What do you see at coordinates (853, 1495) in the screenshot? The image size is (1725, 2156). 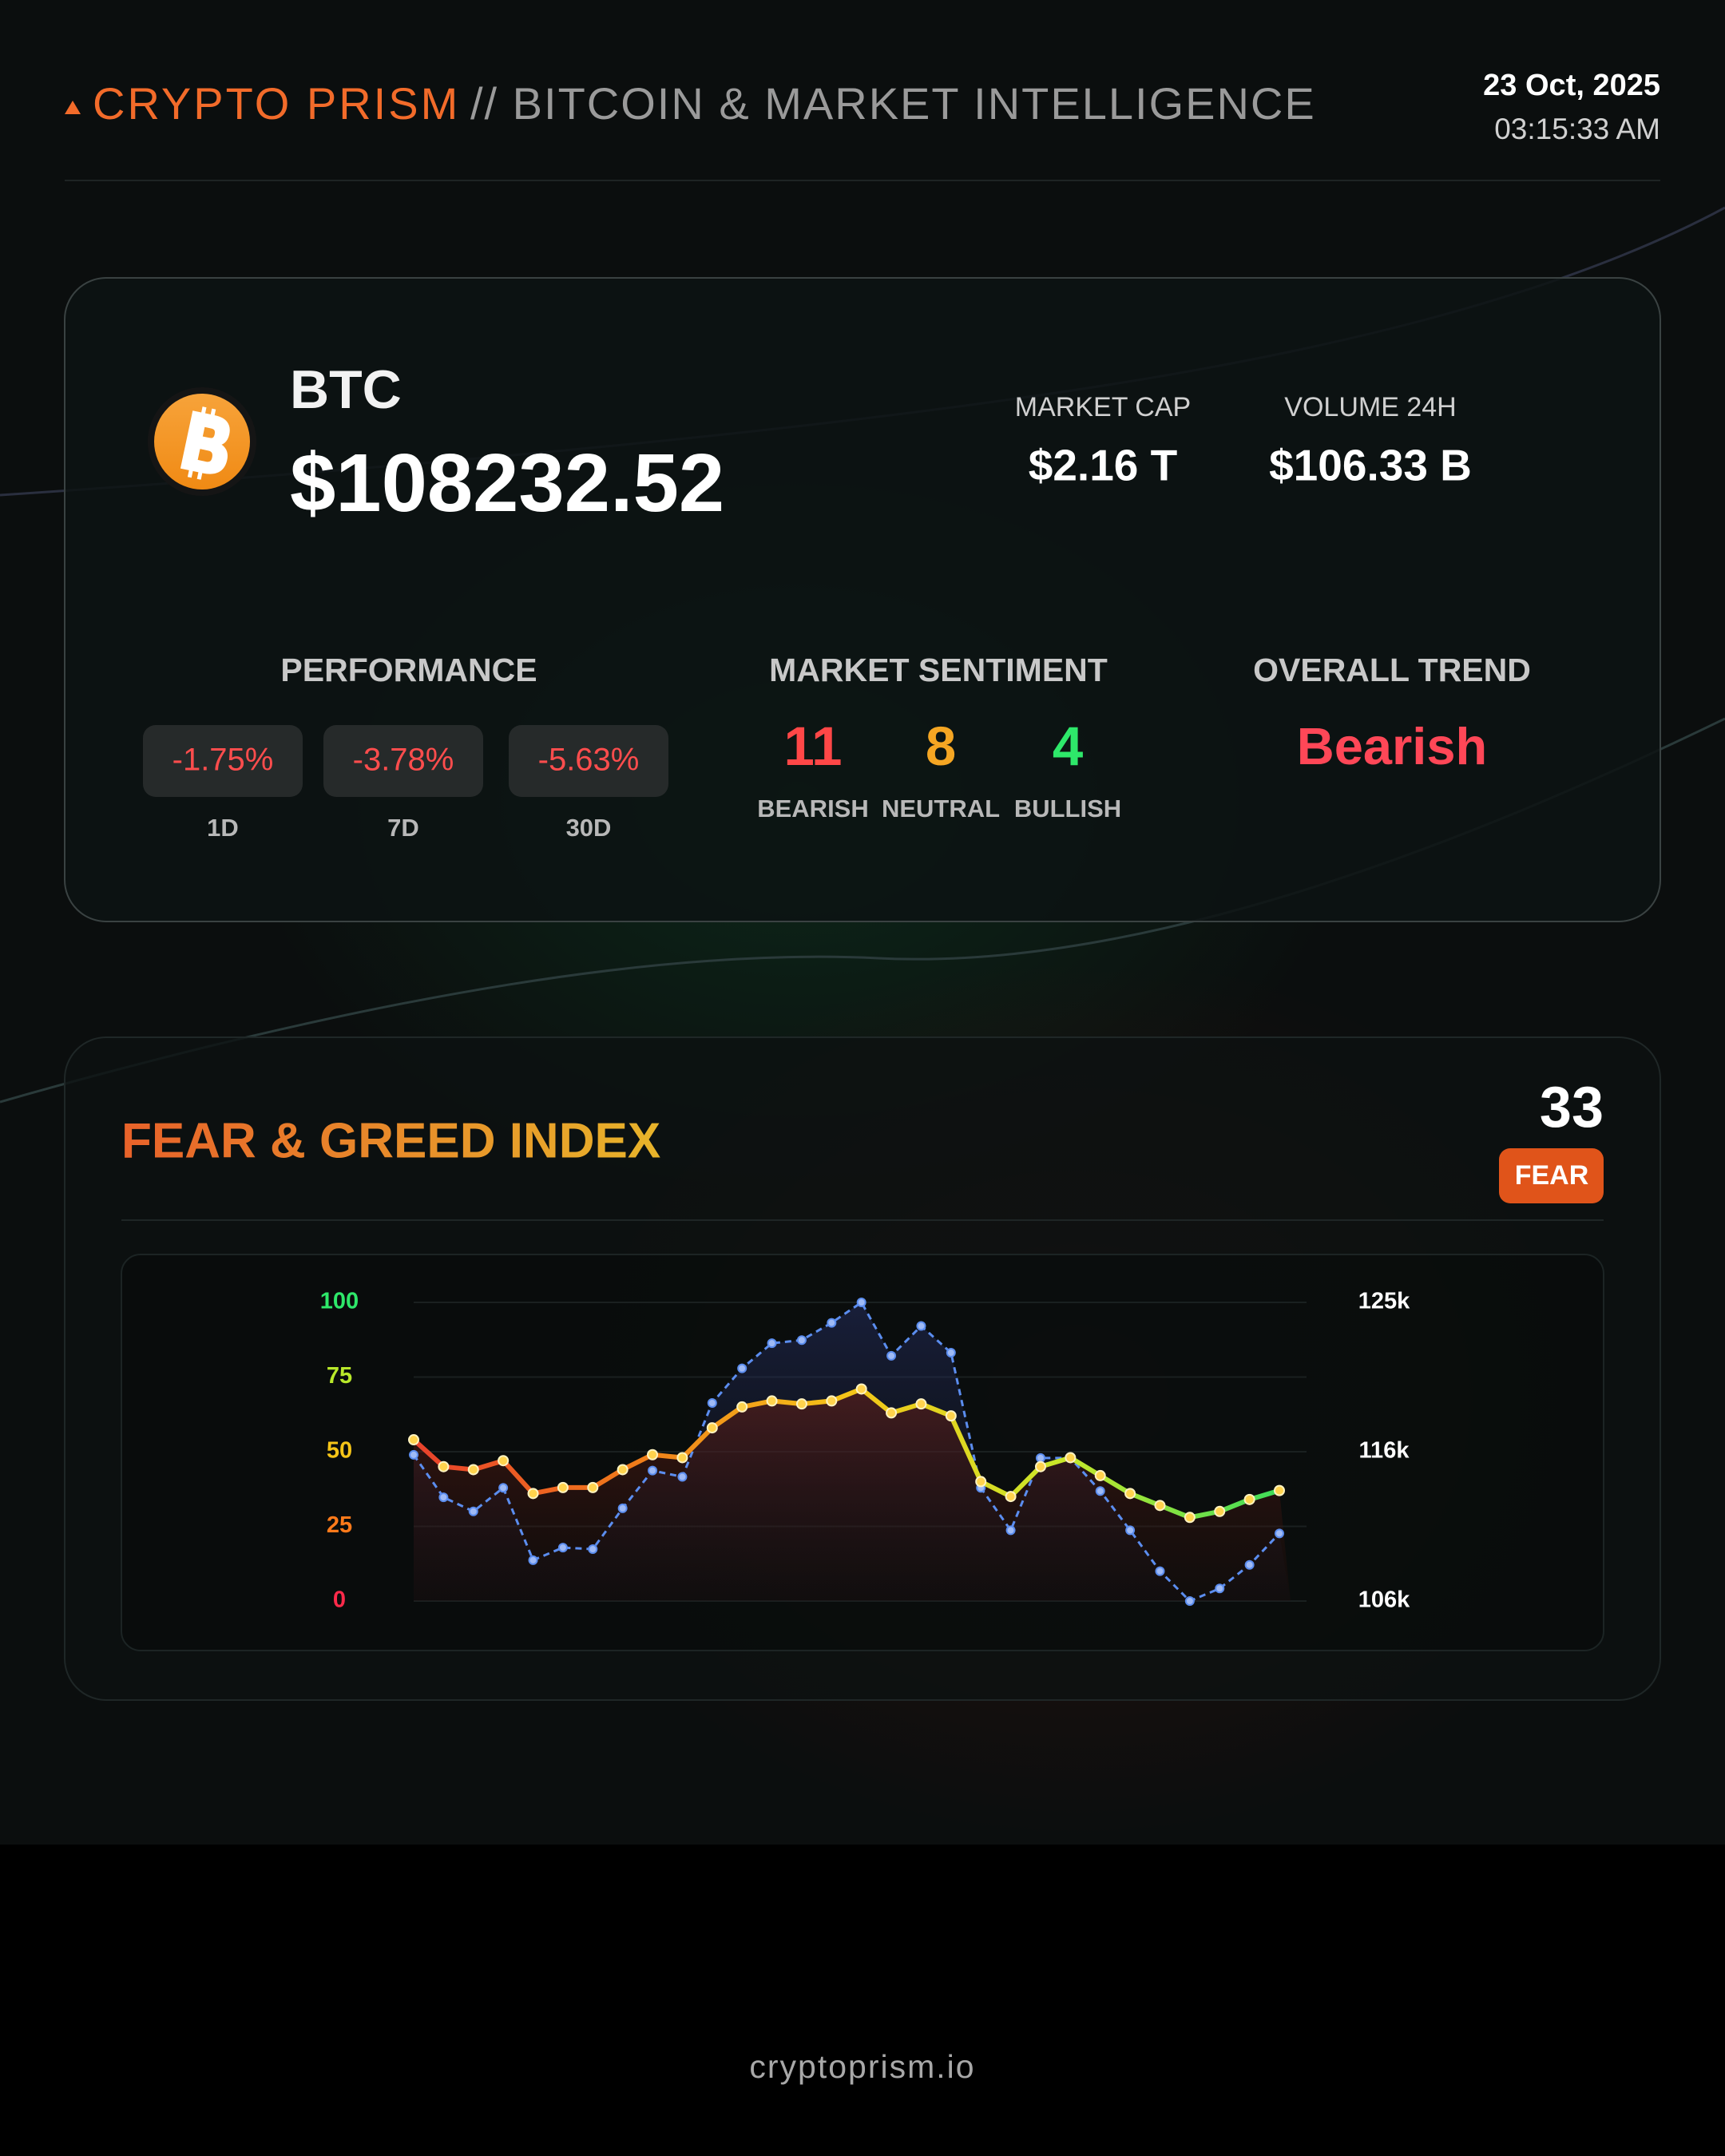 I see `series-area` at bounding box center [853, 1495].